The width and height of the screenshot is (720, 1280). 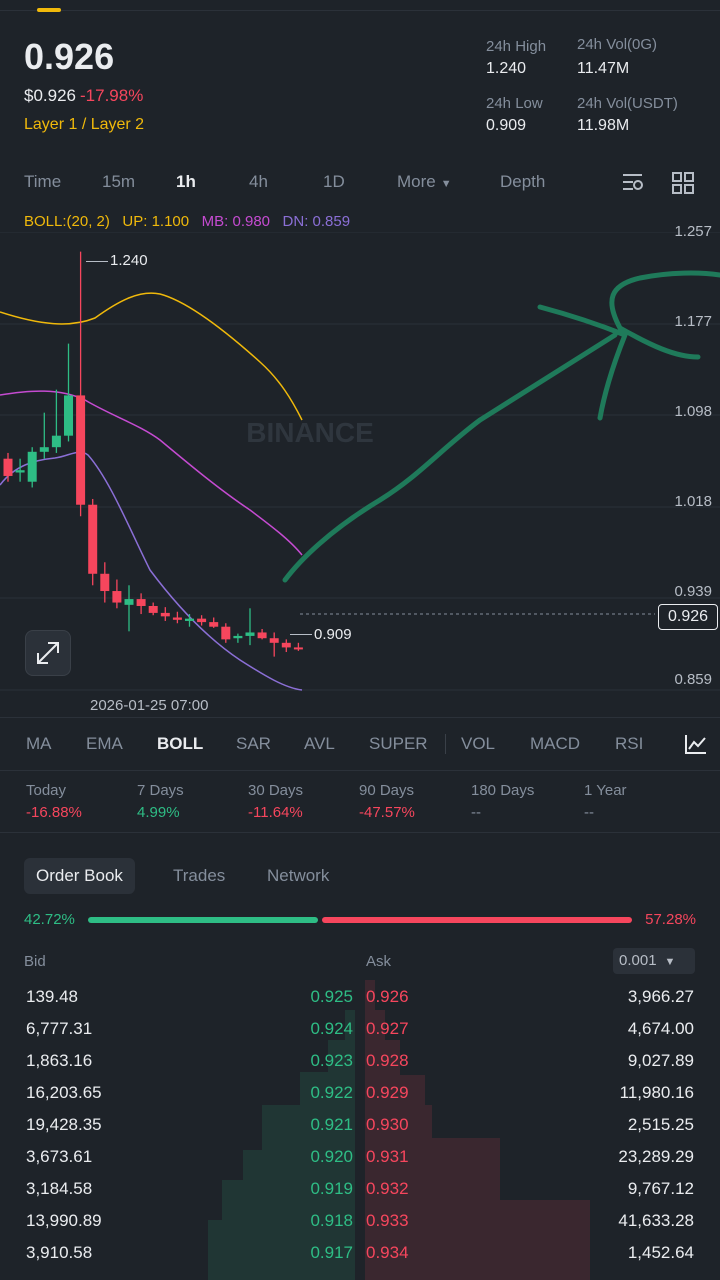 What do you see at coordinates (603, 68) in the screenshot?
I see `stat-vol-base-value: 11.47M` at bounding box center [603, 68].